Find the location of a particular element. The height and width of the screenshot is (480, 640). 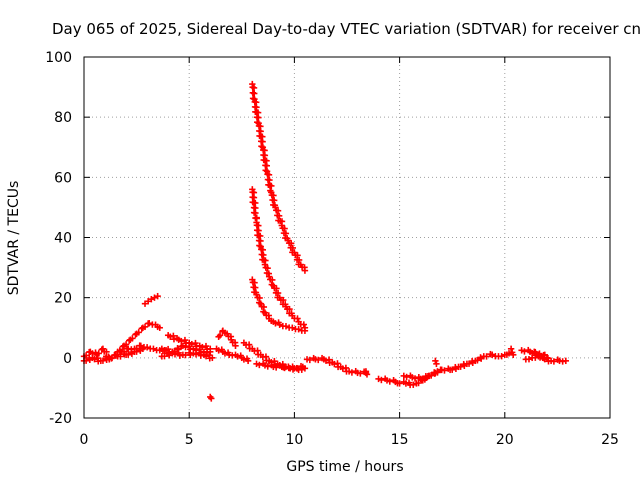

y-tick-label: 0 is located at coordinates (67, 359).